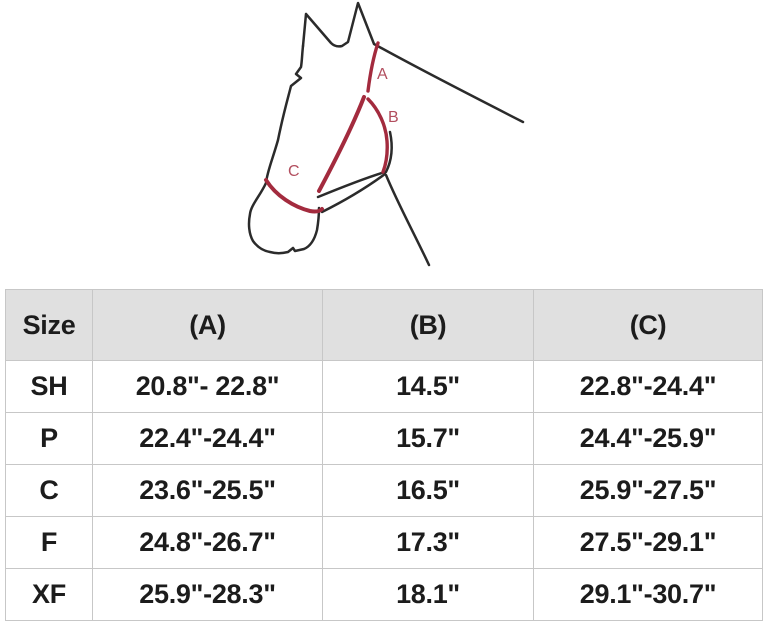 This screenshot has width=767, height=627. What do you see at coordinates (341, 144) in the screenshot?
I see `halter-cheek-strap` at bounding box center [341, 144].